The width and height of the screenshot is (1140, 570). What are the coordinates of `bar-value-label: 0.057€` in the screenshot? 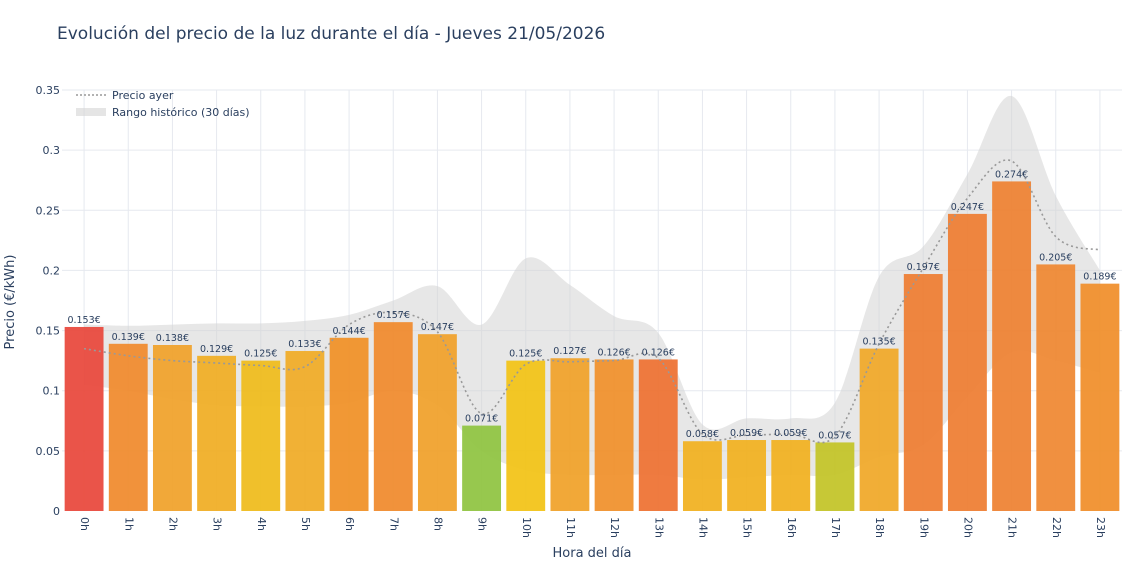 It's located at (834, 435).